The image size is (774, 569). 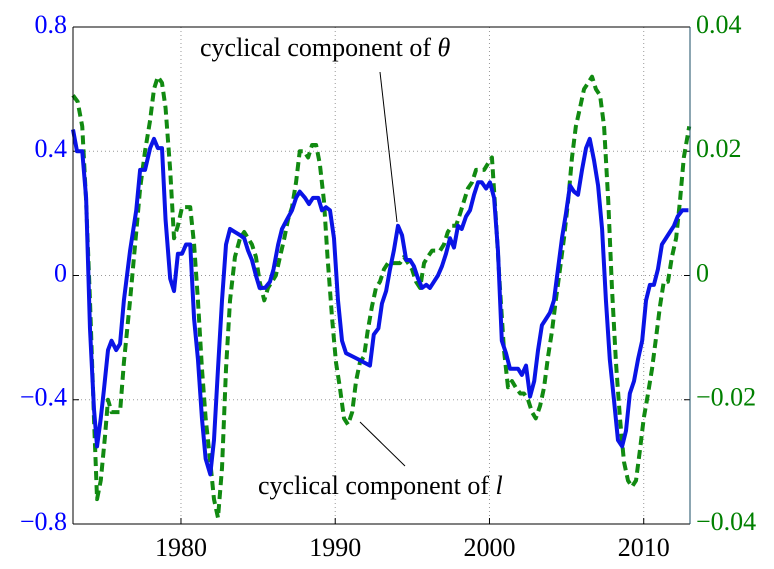 What do you see at coordinates (726, 521) in the screenshot?
I see `y2-tick-label: −0.04` at bounding box center [726, 521].